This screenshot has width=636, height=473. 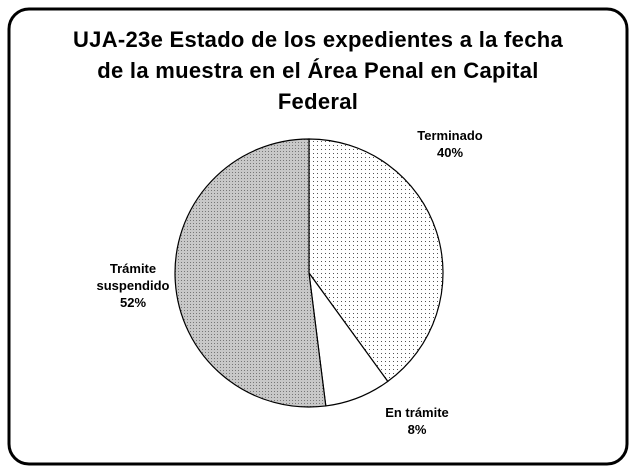 I want to click on label-value: 52%, so click(x=133, y=302).